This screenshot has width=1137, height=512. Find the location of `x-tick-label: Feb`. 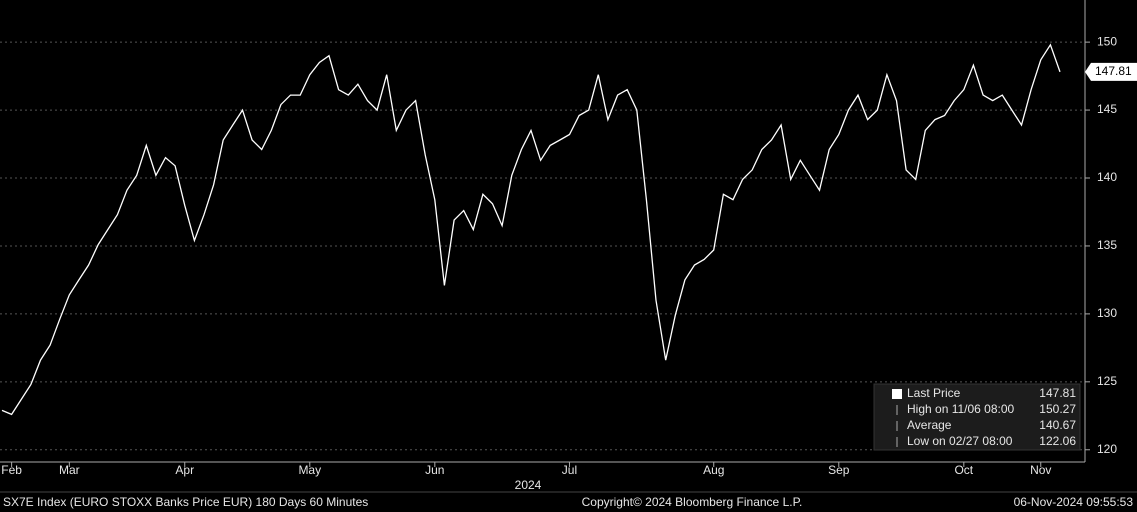

x-tick-label: Feb is located at coordinates (11, 470).